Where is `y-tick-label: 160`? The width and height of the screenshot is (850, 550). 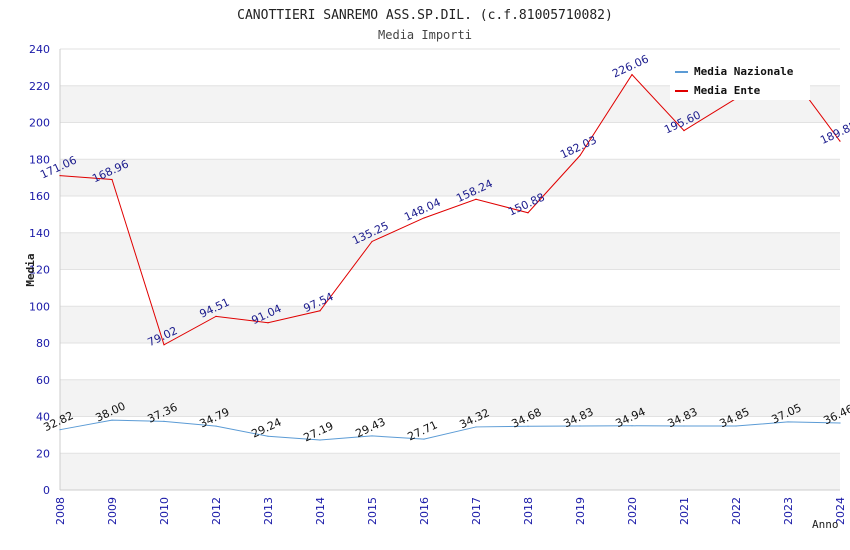
y-tick-label: 160 is located at coordinates (39, 196).